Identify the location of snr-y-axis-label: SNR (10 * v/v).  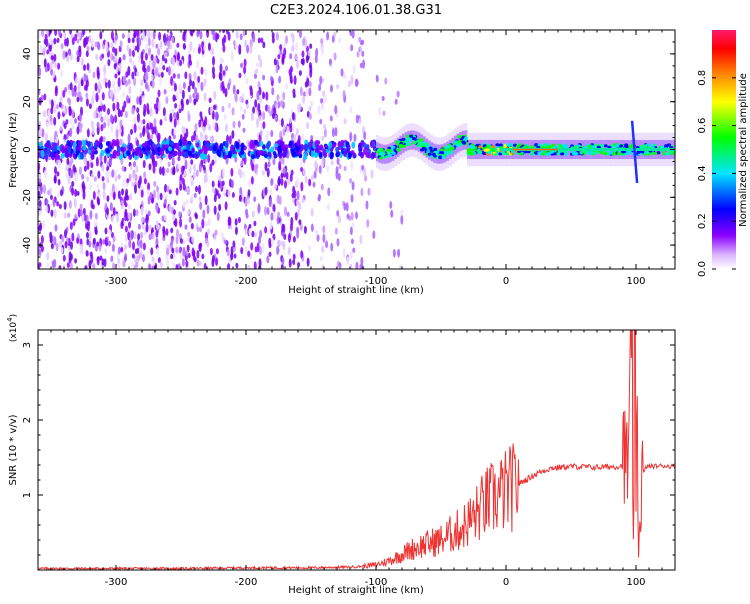
(13, 449).